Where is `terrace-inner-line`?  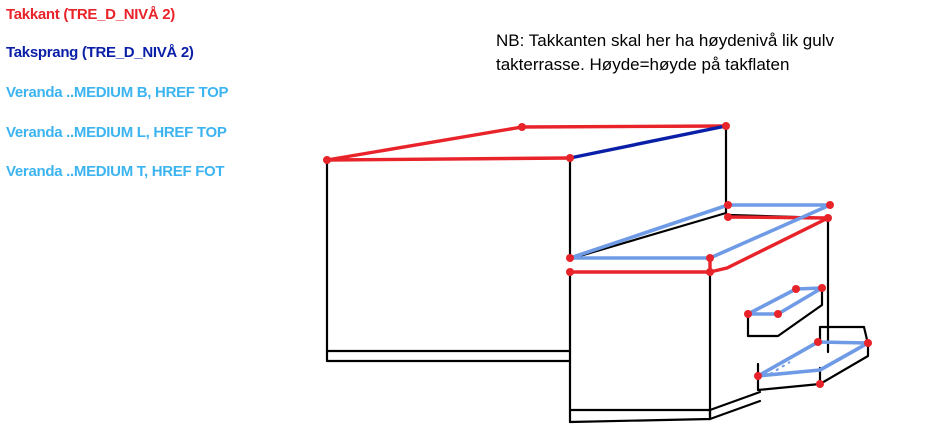
terrace-inner-line is located at coordinates (649, 235).